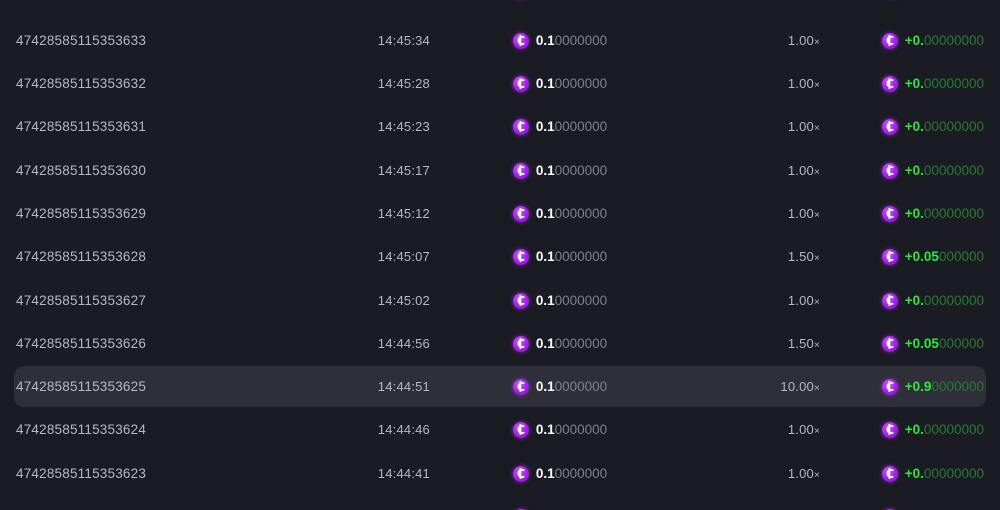  Describe the element at coordinates (81, 300) in the screenshot. I see `bet-id: 47428585115353627` at that location.